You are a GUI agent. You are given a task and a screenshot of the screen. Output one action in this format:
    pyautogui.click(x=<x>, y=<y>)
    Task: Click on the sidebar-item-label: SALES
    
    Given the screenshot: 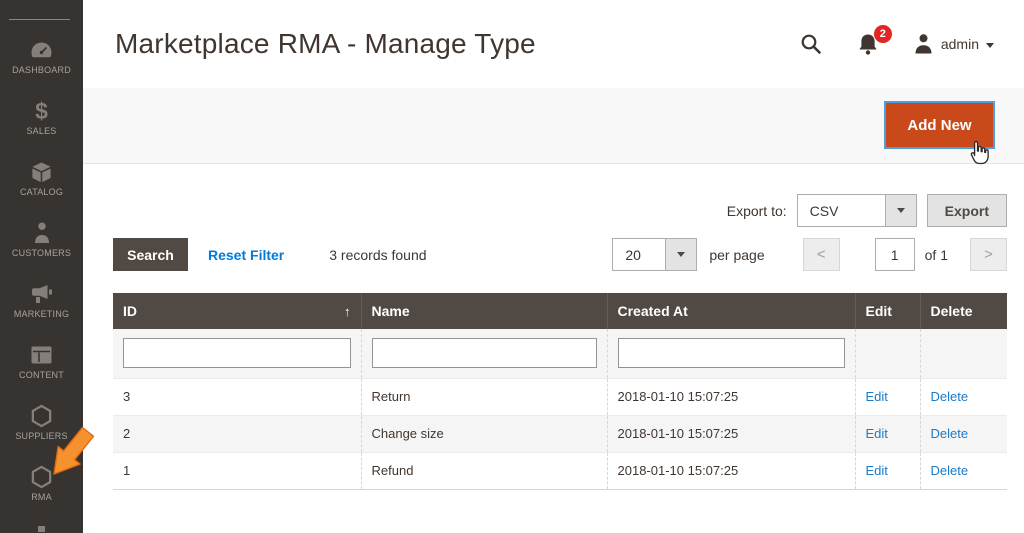 What is the action you would take?
    pyautogui.click(x=41, y=131)
    